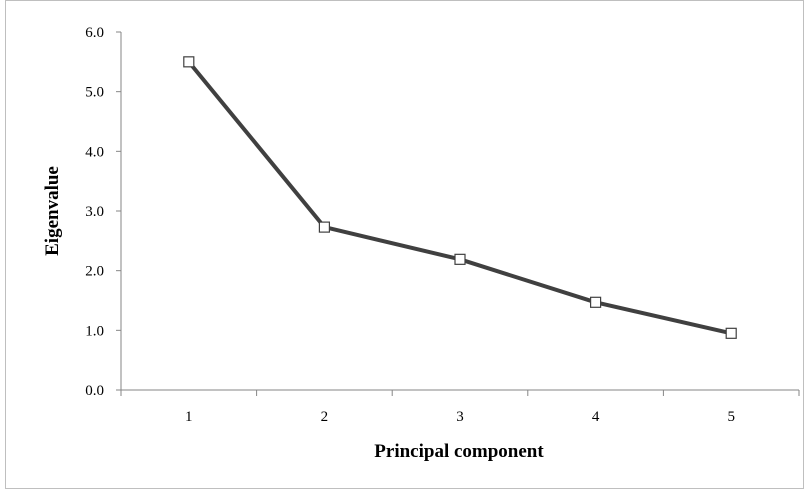 This screenshot has width=806, height=491. Describe the element at coordinates (596, 417) in the screenshot. I see `x-tick-label: 4` at that location.